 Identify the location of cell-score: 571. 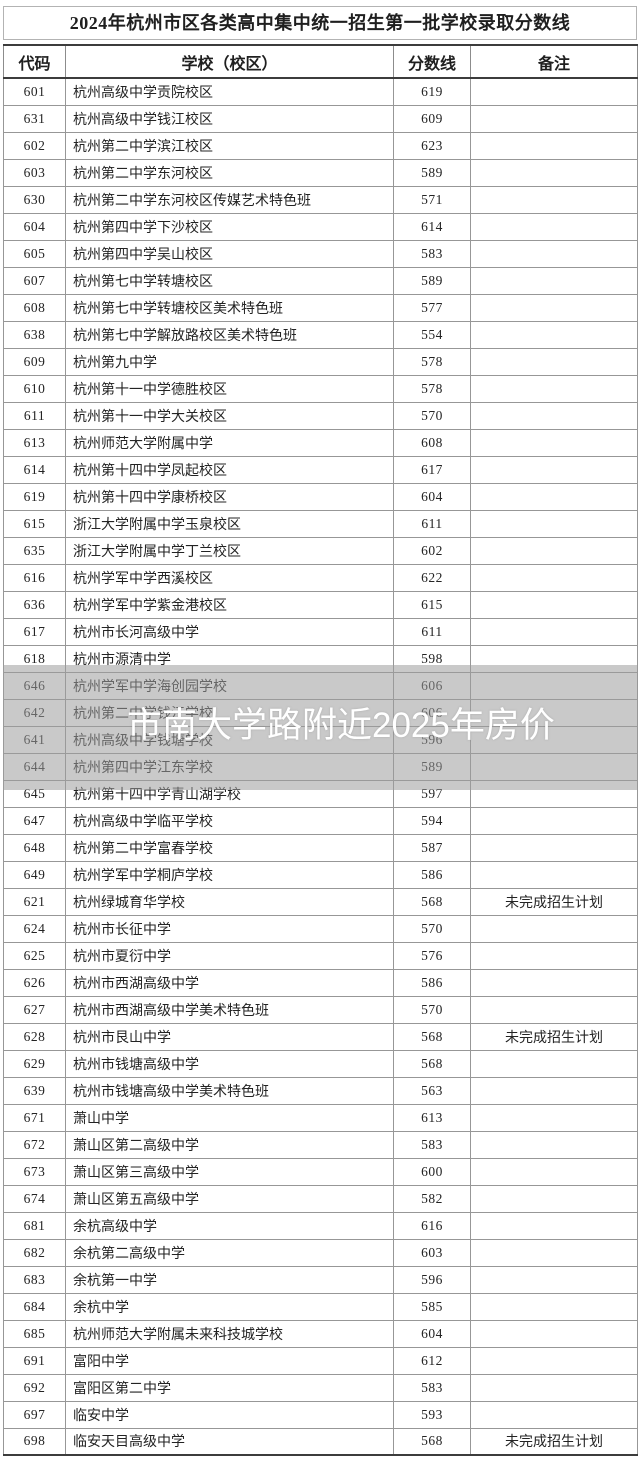
(432, 199).